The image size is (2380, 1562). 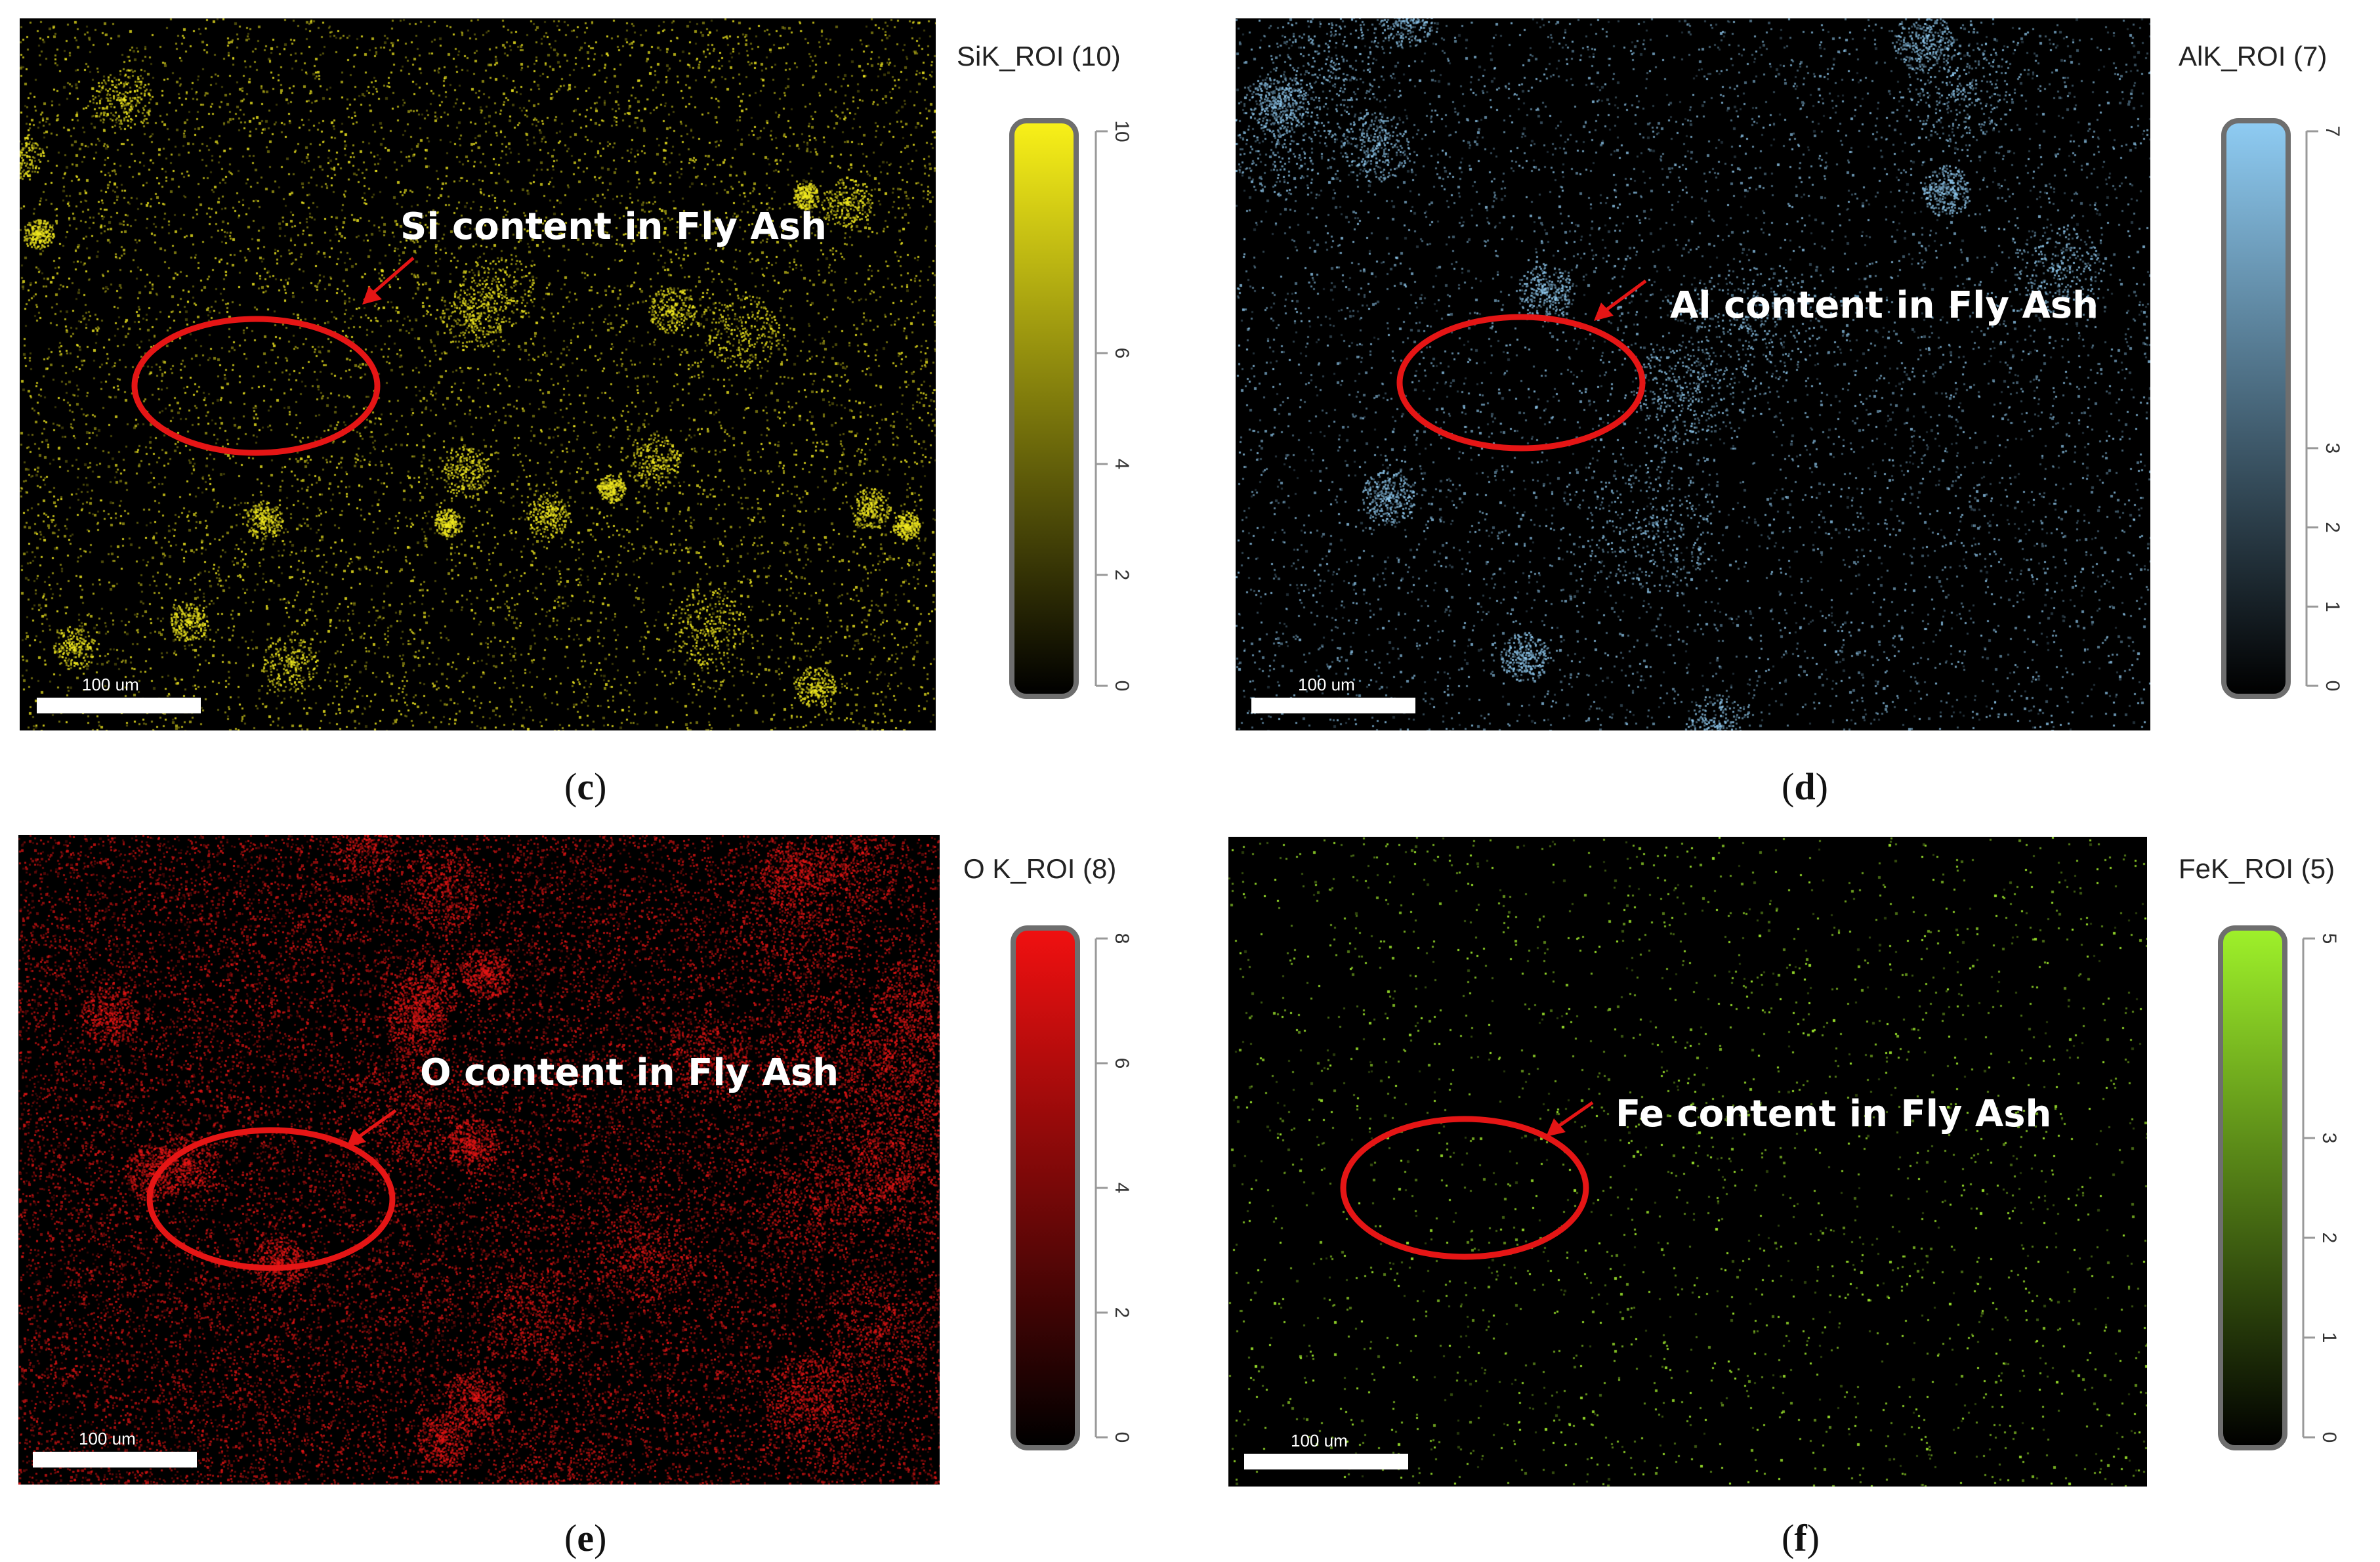 I want to click on colorbar-ticks: 10 6 4 2 0, so click(x=1114, y=405).